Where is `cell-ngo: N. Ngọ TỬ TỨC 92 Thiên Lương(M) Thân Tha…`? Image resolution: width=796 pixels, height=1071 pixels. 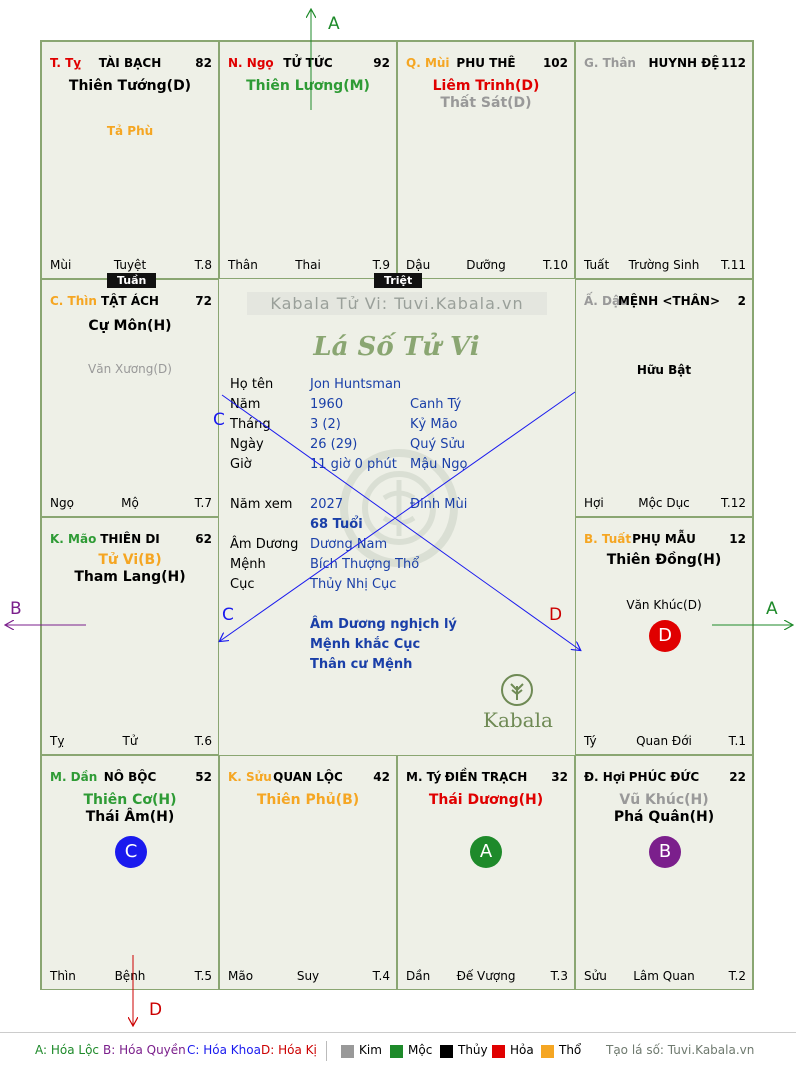
cell-ngo: N. Ngọ TỬ TỨC 92 Thiên Lương(M) Thân Tha… is located at coordinates (308, 160).